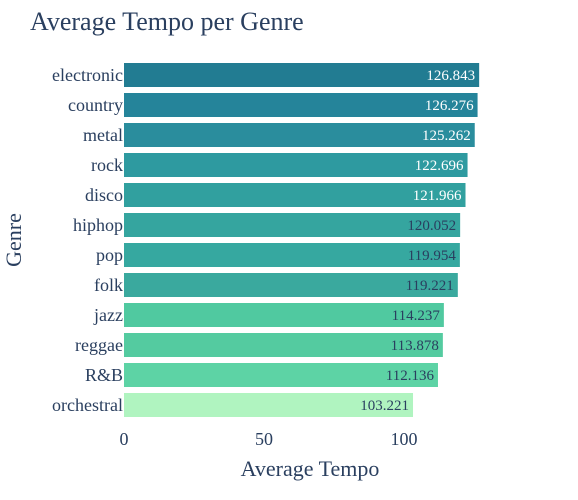  Describe the element at coordinates (264, 439) in the screenshot. I see `x-tick-label: 50` at that location.